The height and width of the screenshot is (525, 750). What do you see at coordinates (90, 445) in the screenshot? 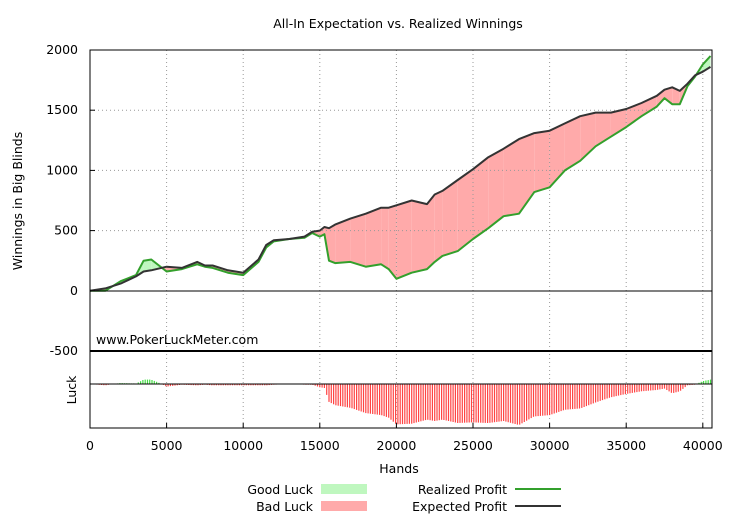
I see `x-tick-label: 0` at bounding box center [90, 445].